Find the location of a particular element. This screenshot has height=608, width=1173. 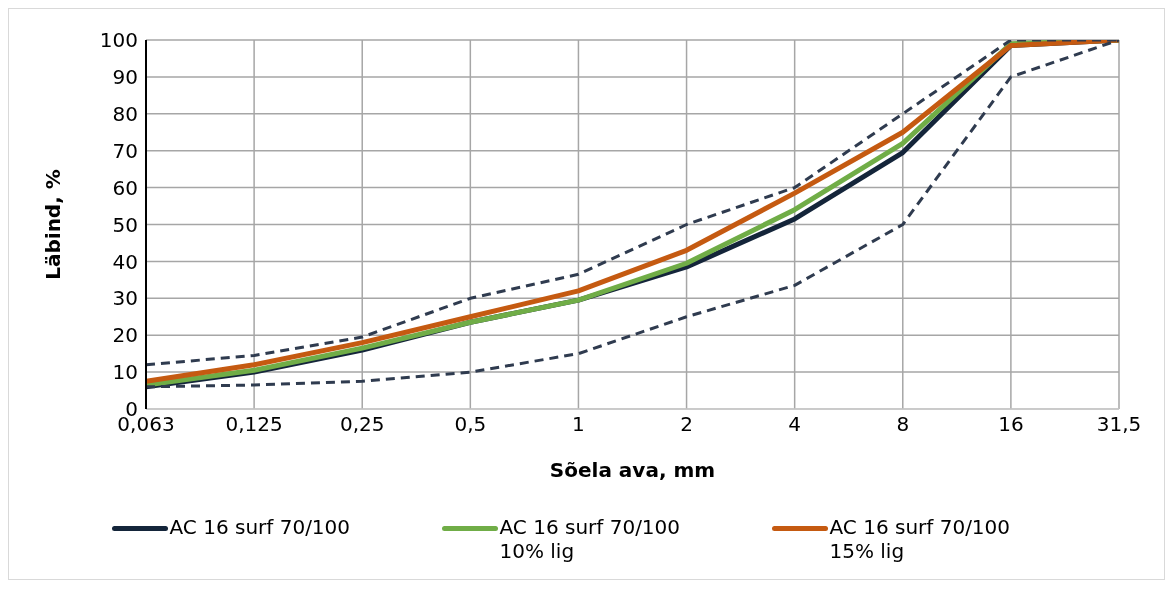

y-tick-label: 100 is located at coordinates (118, 40).